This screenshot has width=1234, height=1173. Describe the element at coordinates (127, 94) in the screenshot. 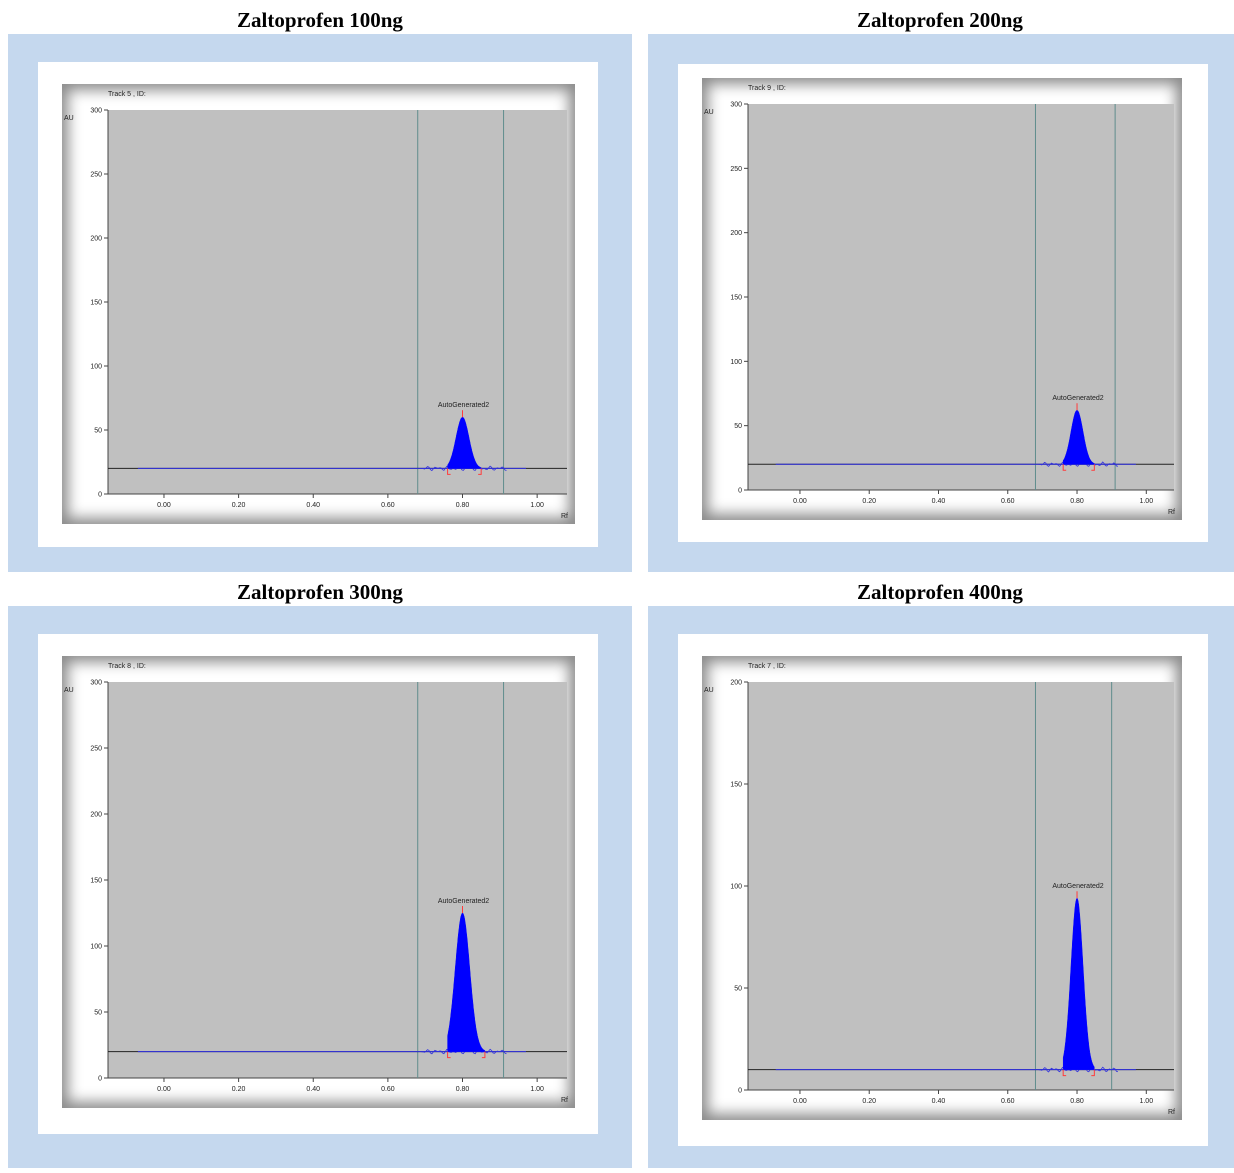

I see `track-label: Track 5 , ID:` at that location.